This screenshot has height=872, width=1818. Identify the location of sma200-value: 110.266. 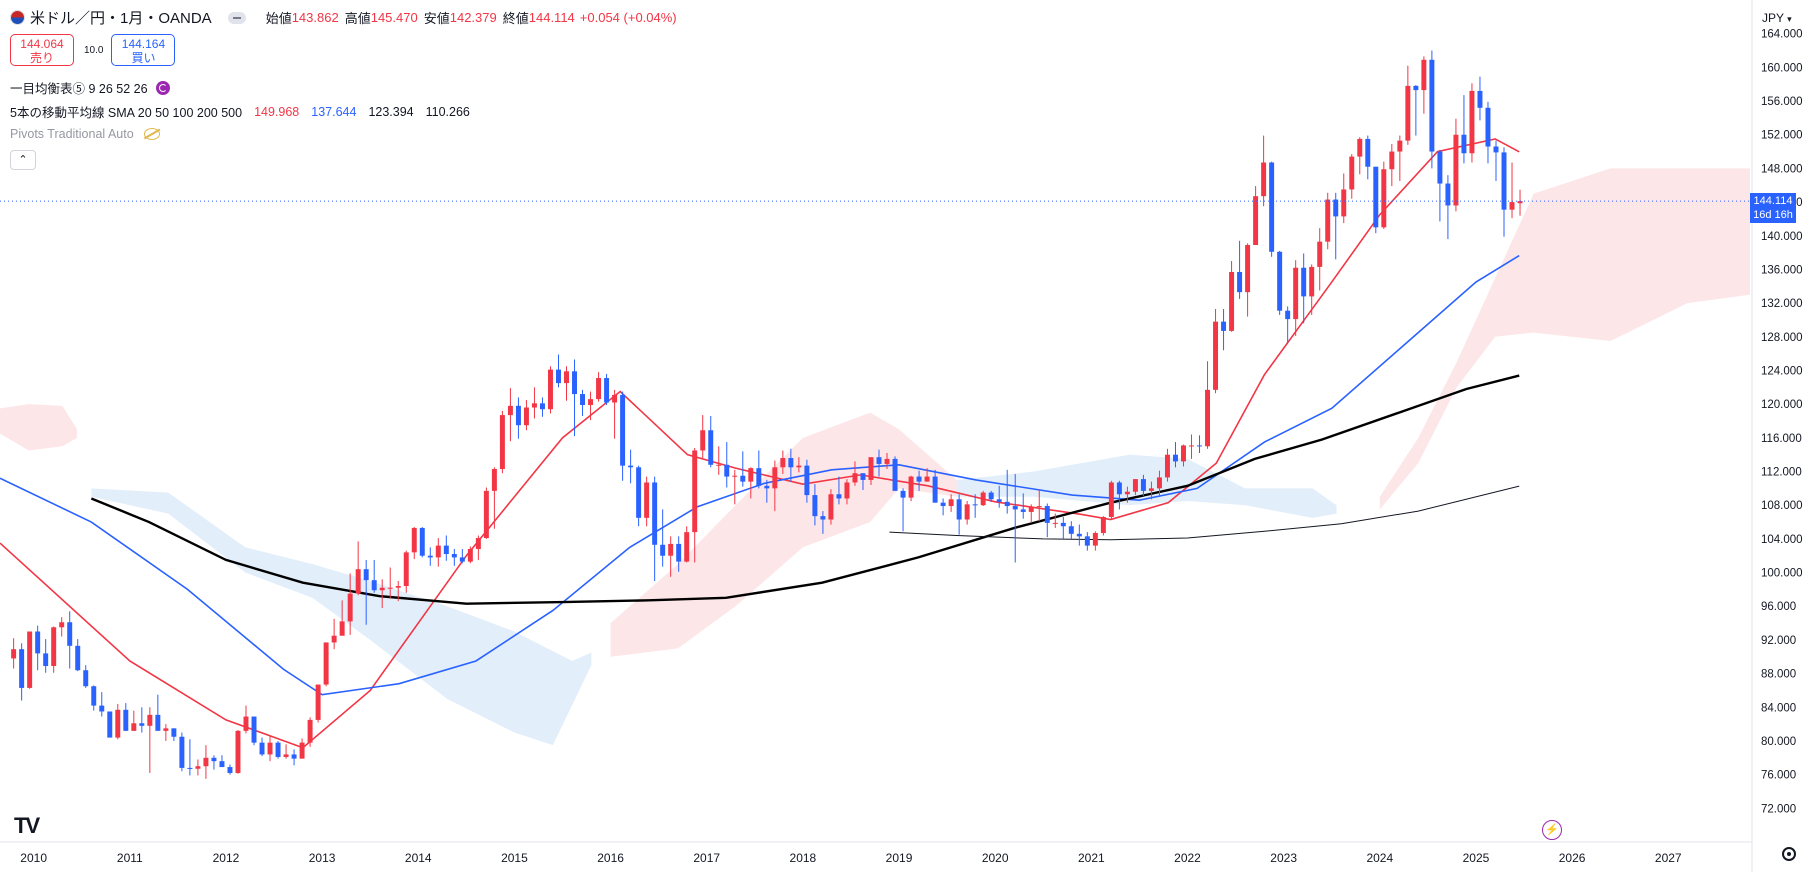
(447, 111).